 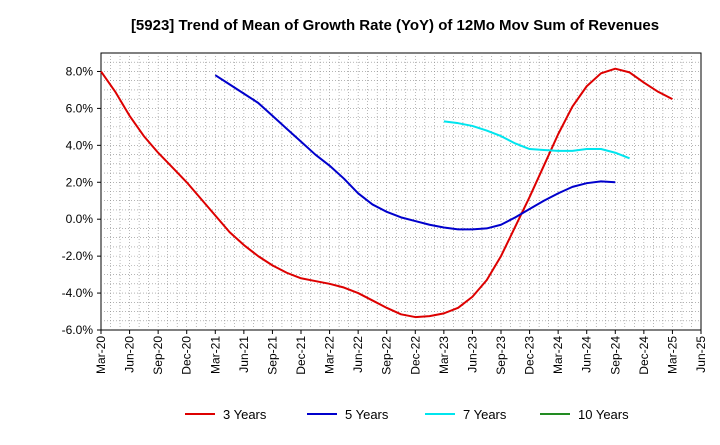 I want to click on y-tick-label: 4.0%, so click(x=80, y=145).